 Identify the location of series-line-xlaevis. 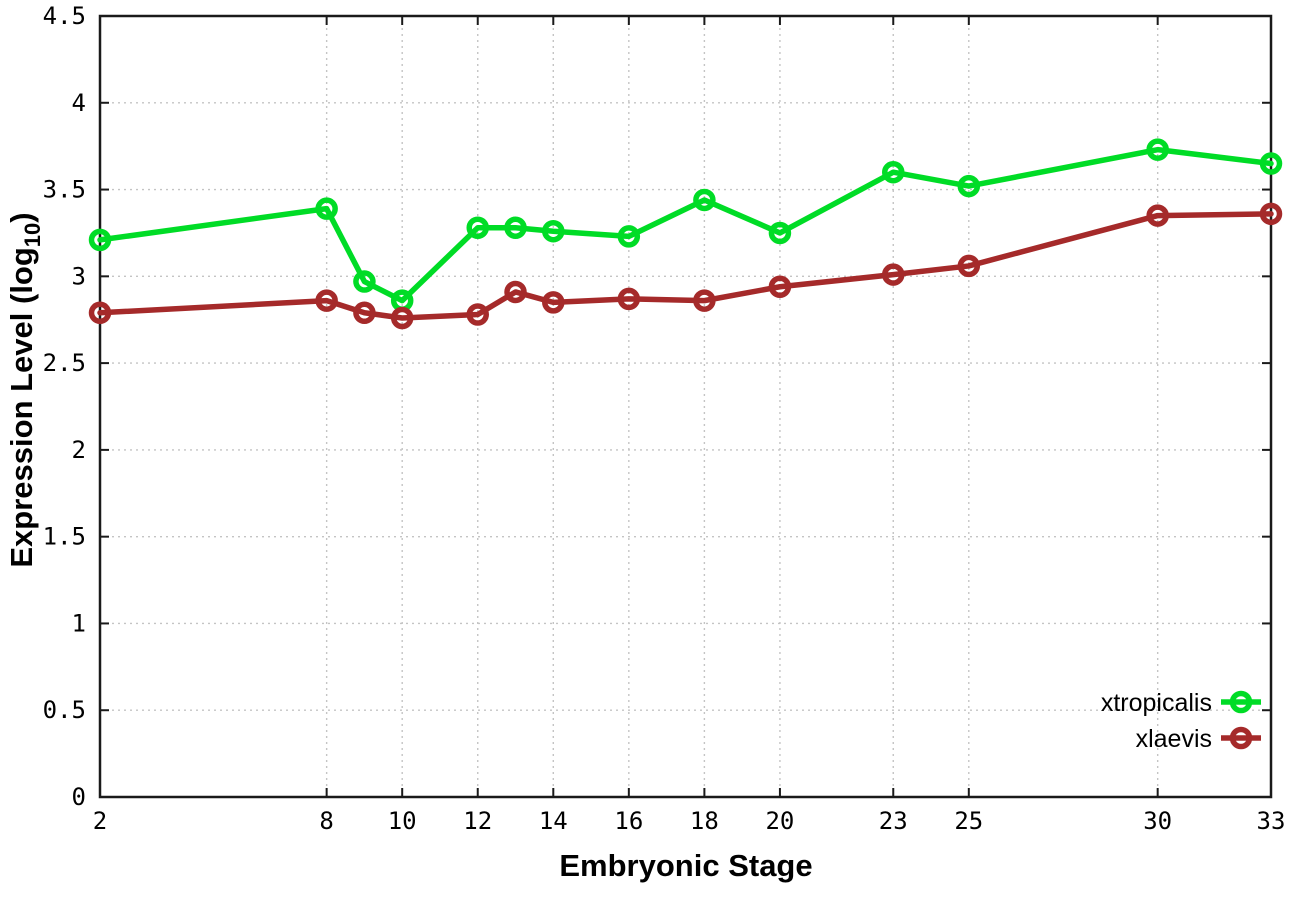
(685, 266).